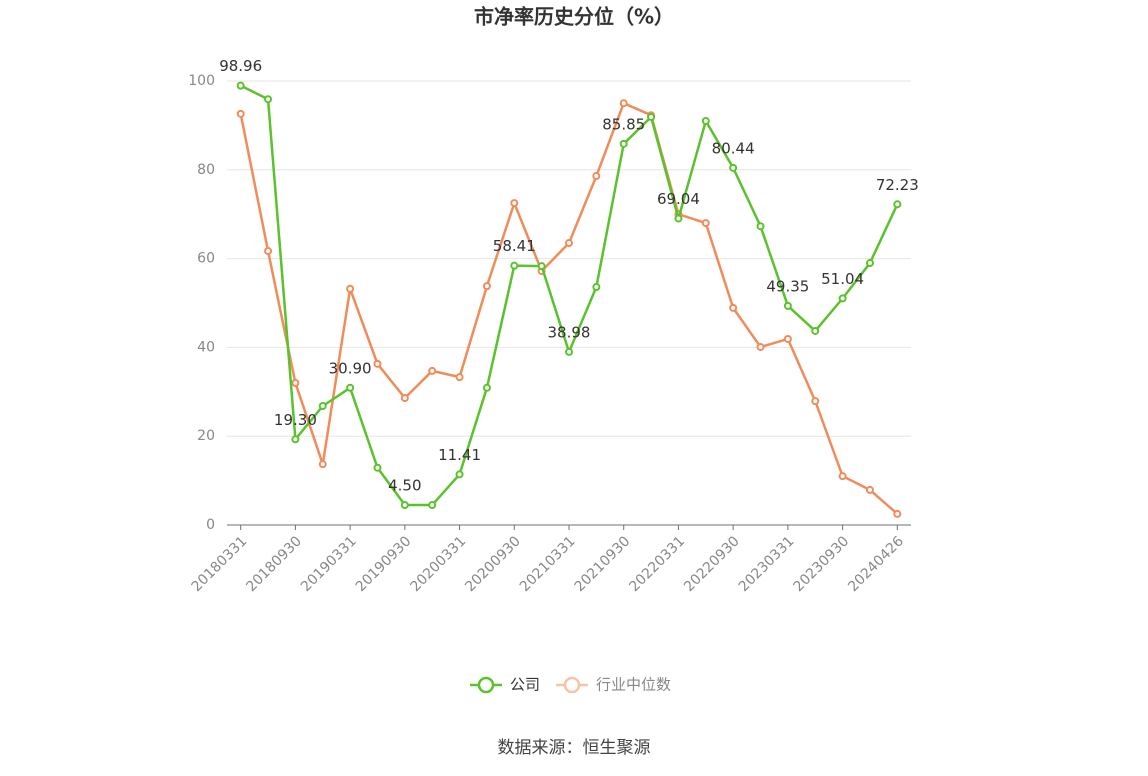 This screenshot has height=776, width=1148. I want to click on y-tick-label: 0, so click(210, 525).